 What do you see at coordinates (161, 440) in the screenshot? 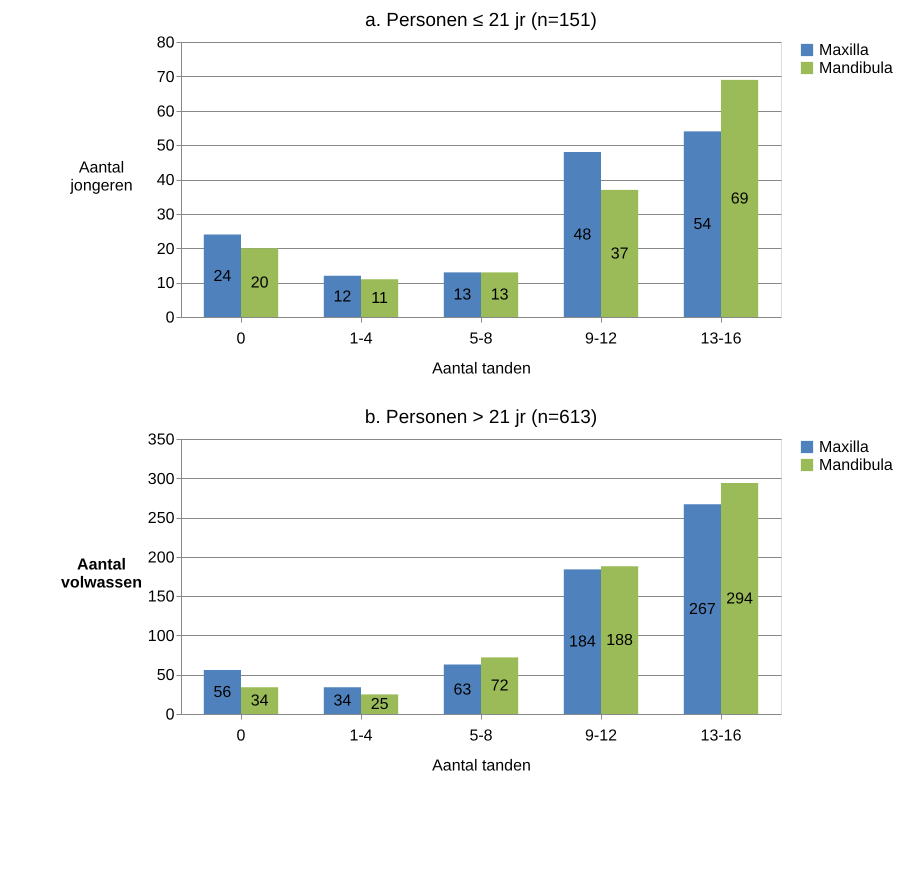
I see `y-tick-label: 350` at bounding box center [161, 440].